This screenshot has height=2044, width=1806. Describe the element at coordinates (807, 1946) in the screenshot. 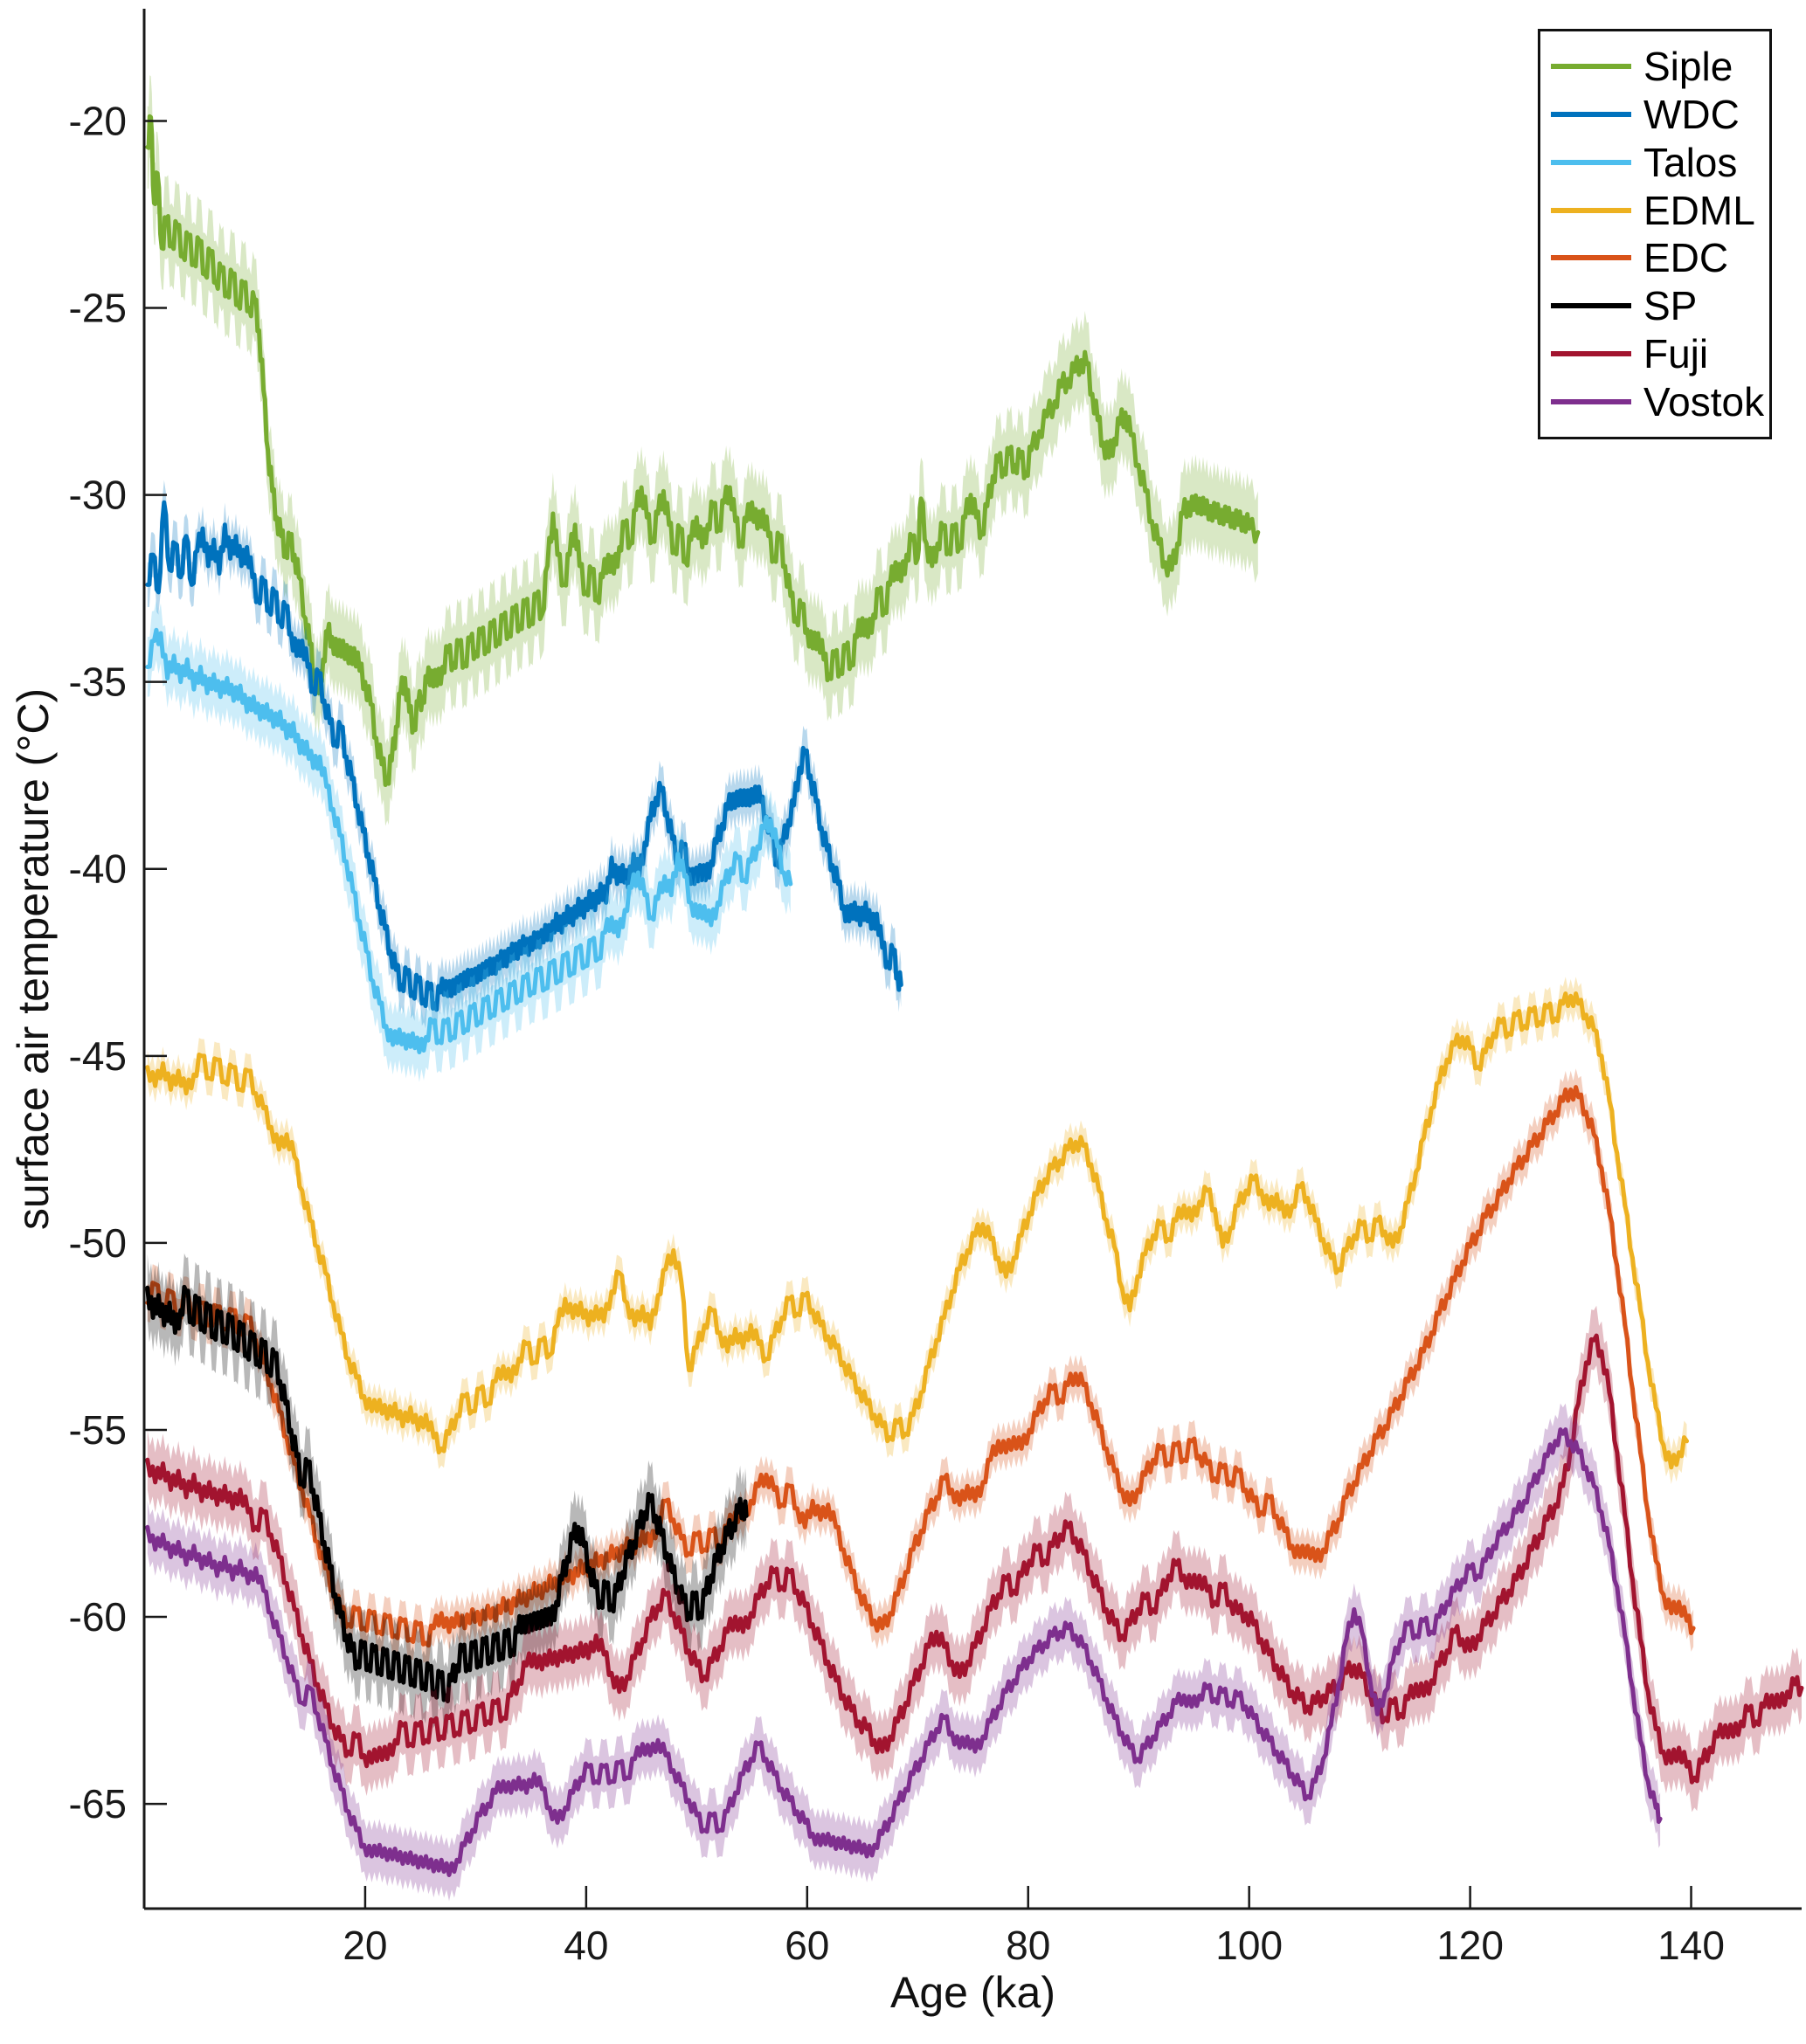

I see `x-tick-label: 60` at that location.